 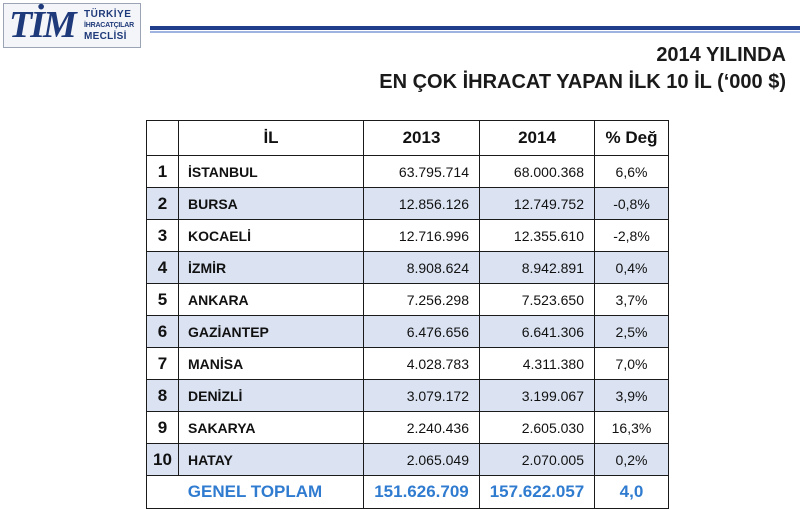 I want to click on change-cell: 7,0%, so click(x=631, y=363).